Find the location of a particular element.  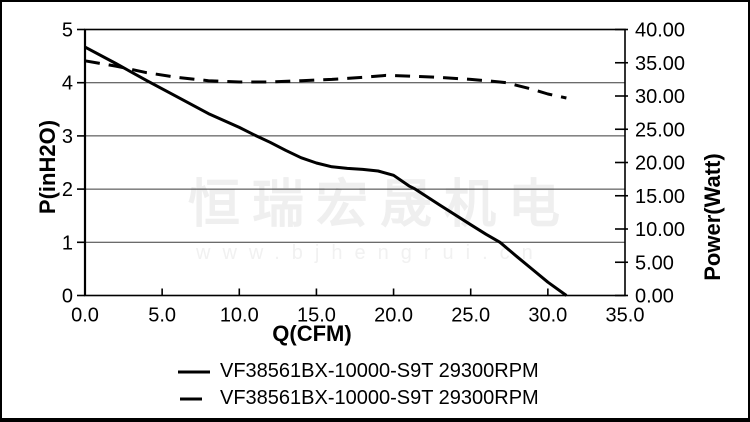

y-left-tick-label: 3 is located at coordinates (67, 137).